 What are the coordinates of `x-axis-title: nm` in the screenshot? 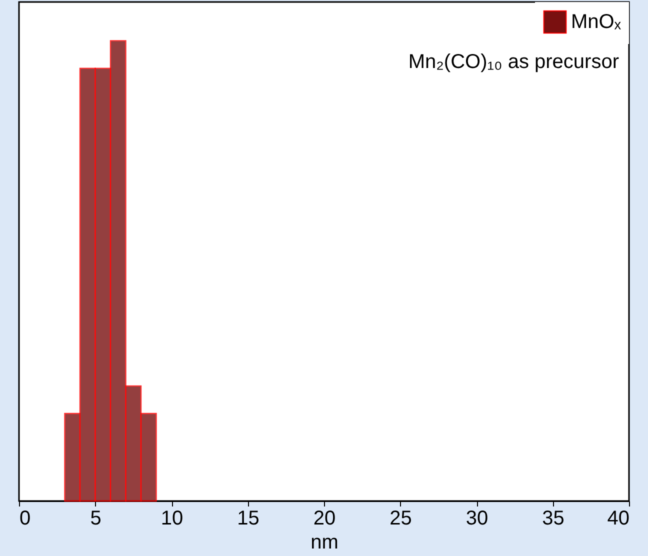 It's located at (324, 543).